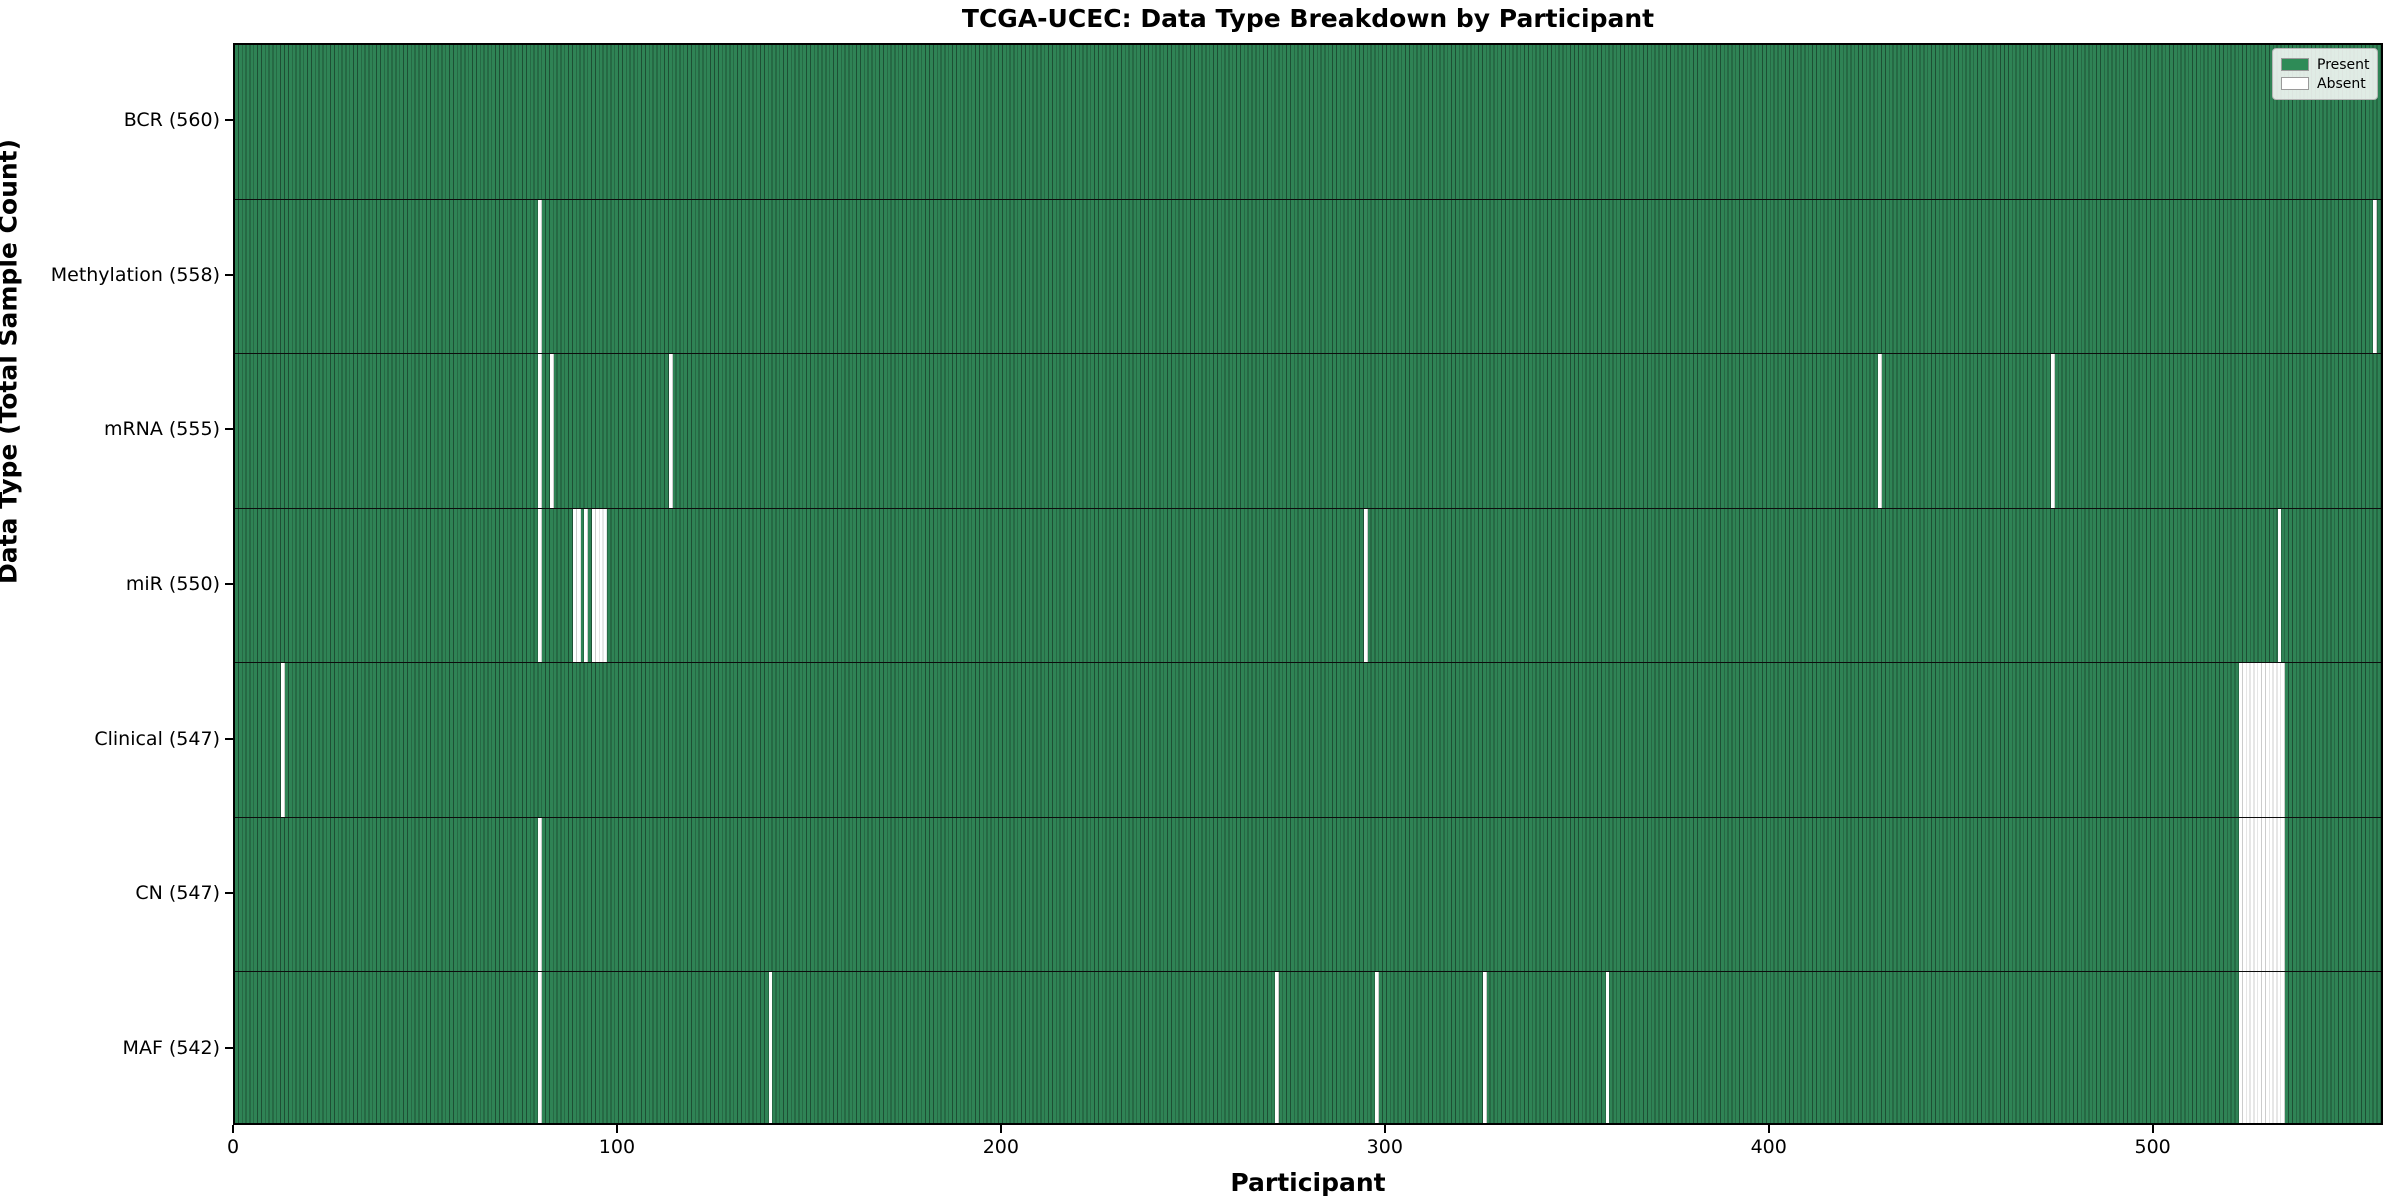  I want to click on x-tick-label-500: 500, so click(2152, 1147).